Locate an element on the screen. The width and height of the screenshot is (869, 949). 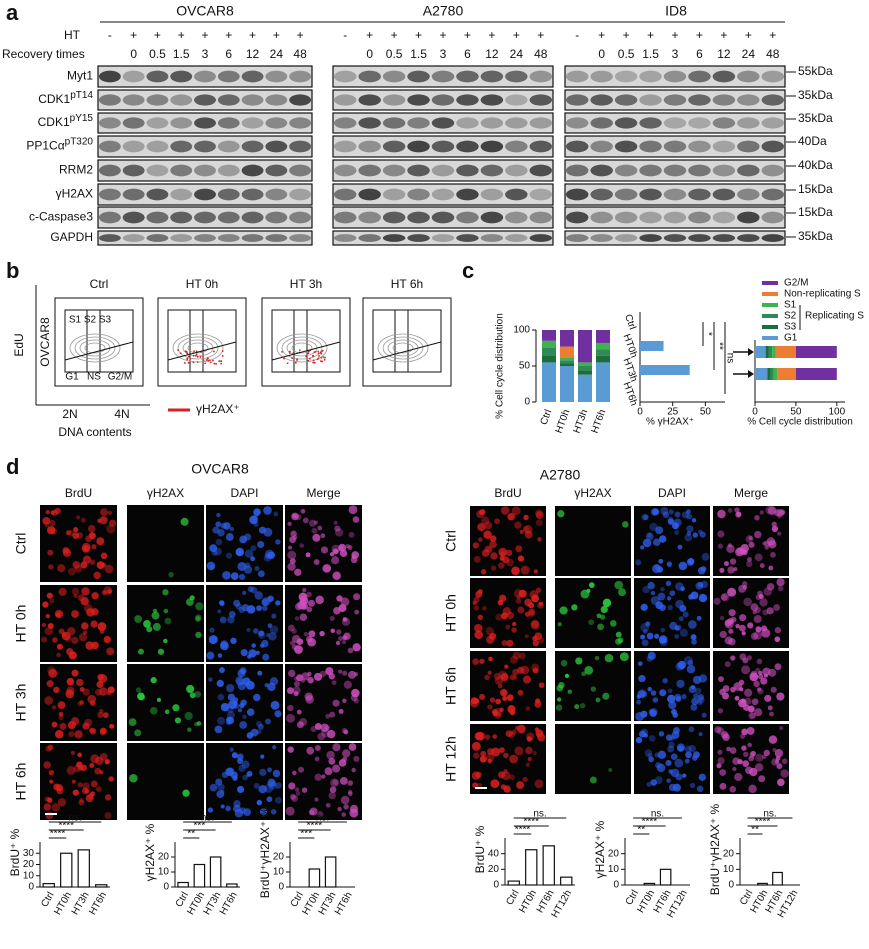
y-tick-label: 100 is located at coordinates (521, 330).